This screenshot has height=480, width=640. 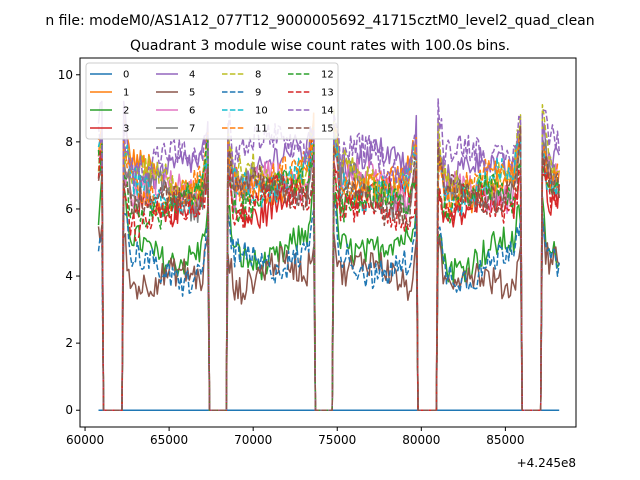 I want to click on legend-label-4: 4, so click(x=192, y=75).